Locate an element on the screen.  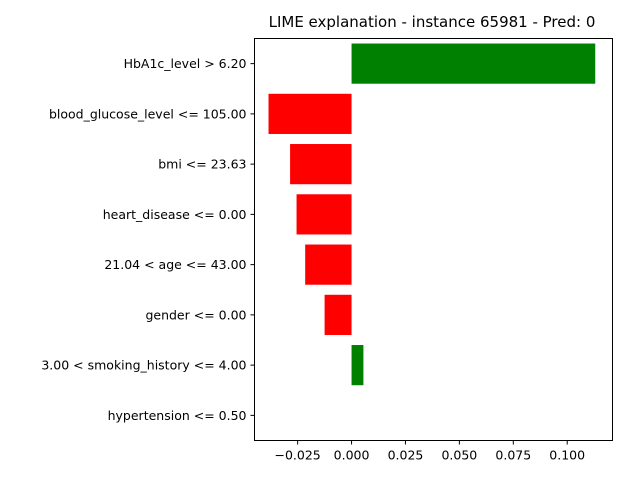
x-tick-label: 0.000 is located at coordinates (352, 455).